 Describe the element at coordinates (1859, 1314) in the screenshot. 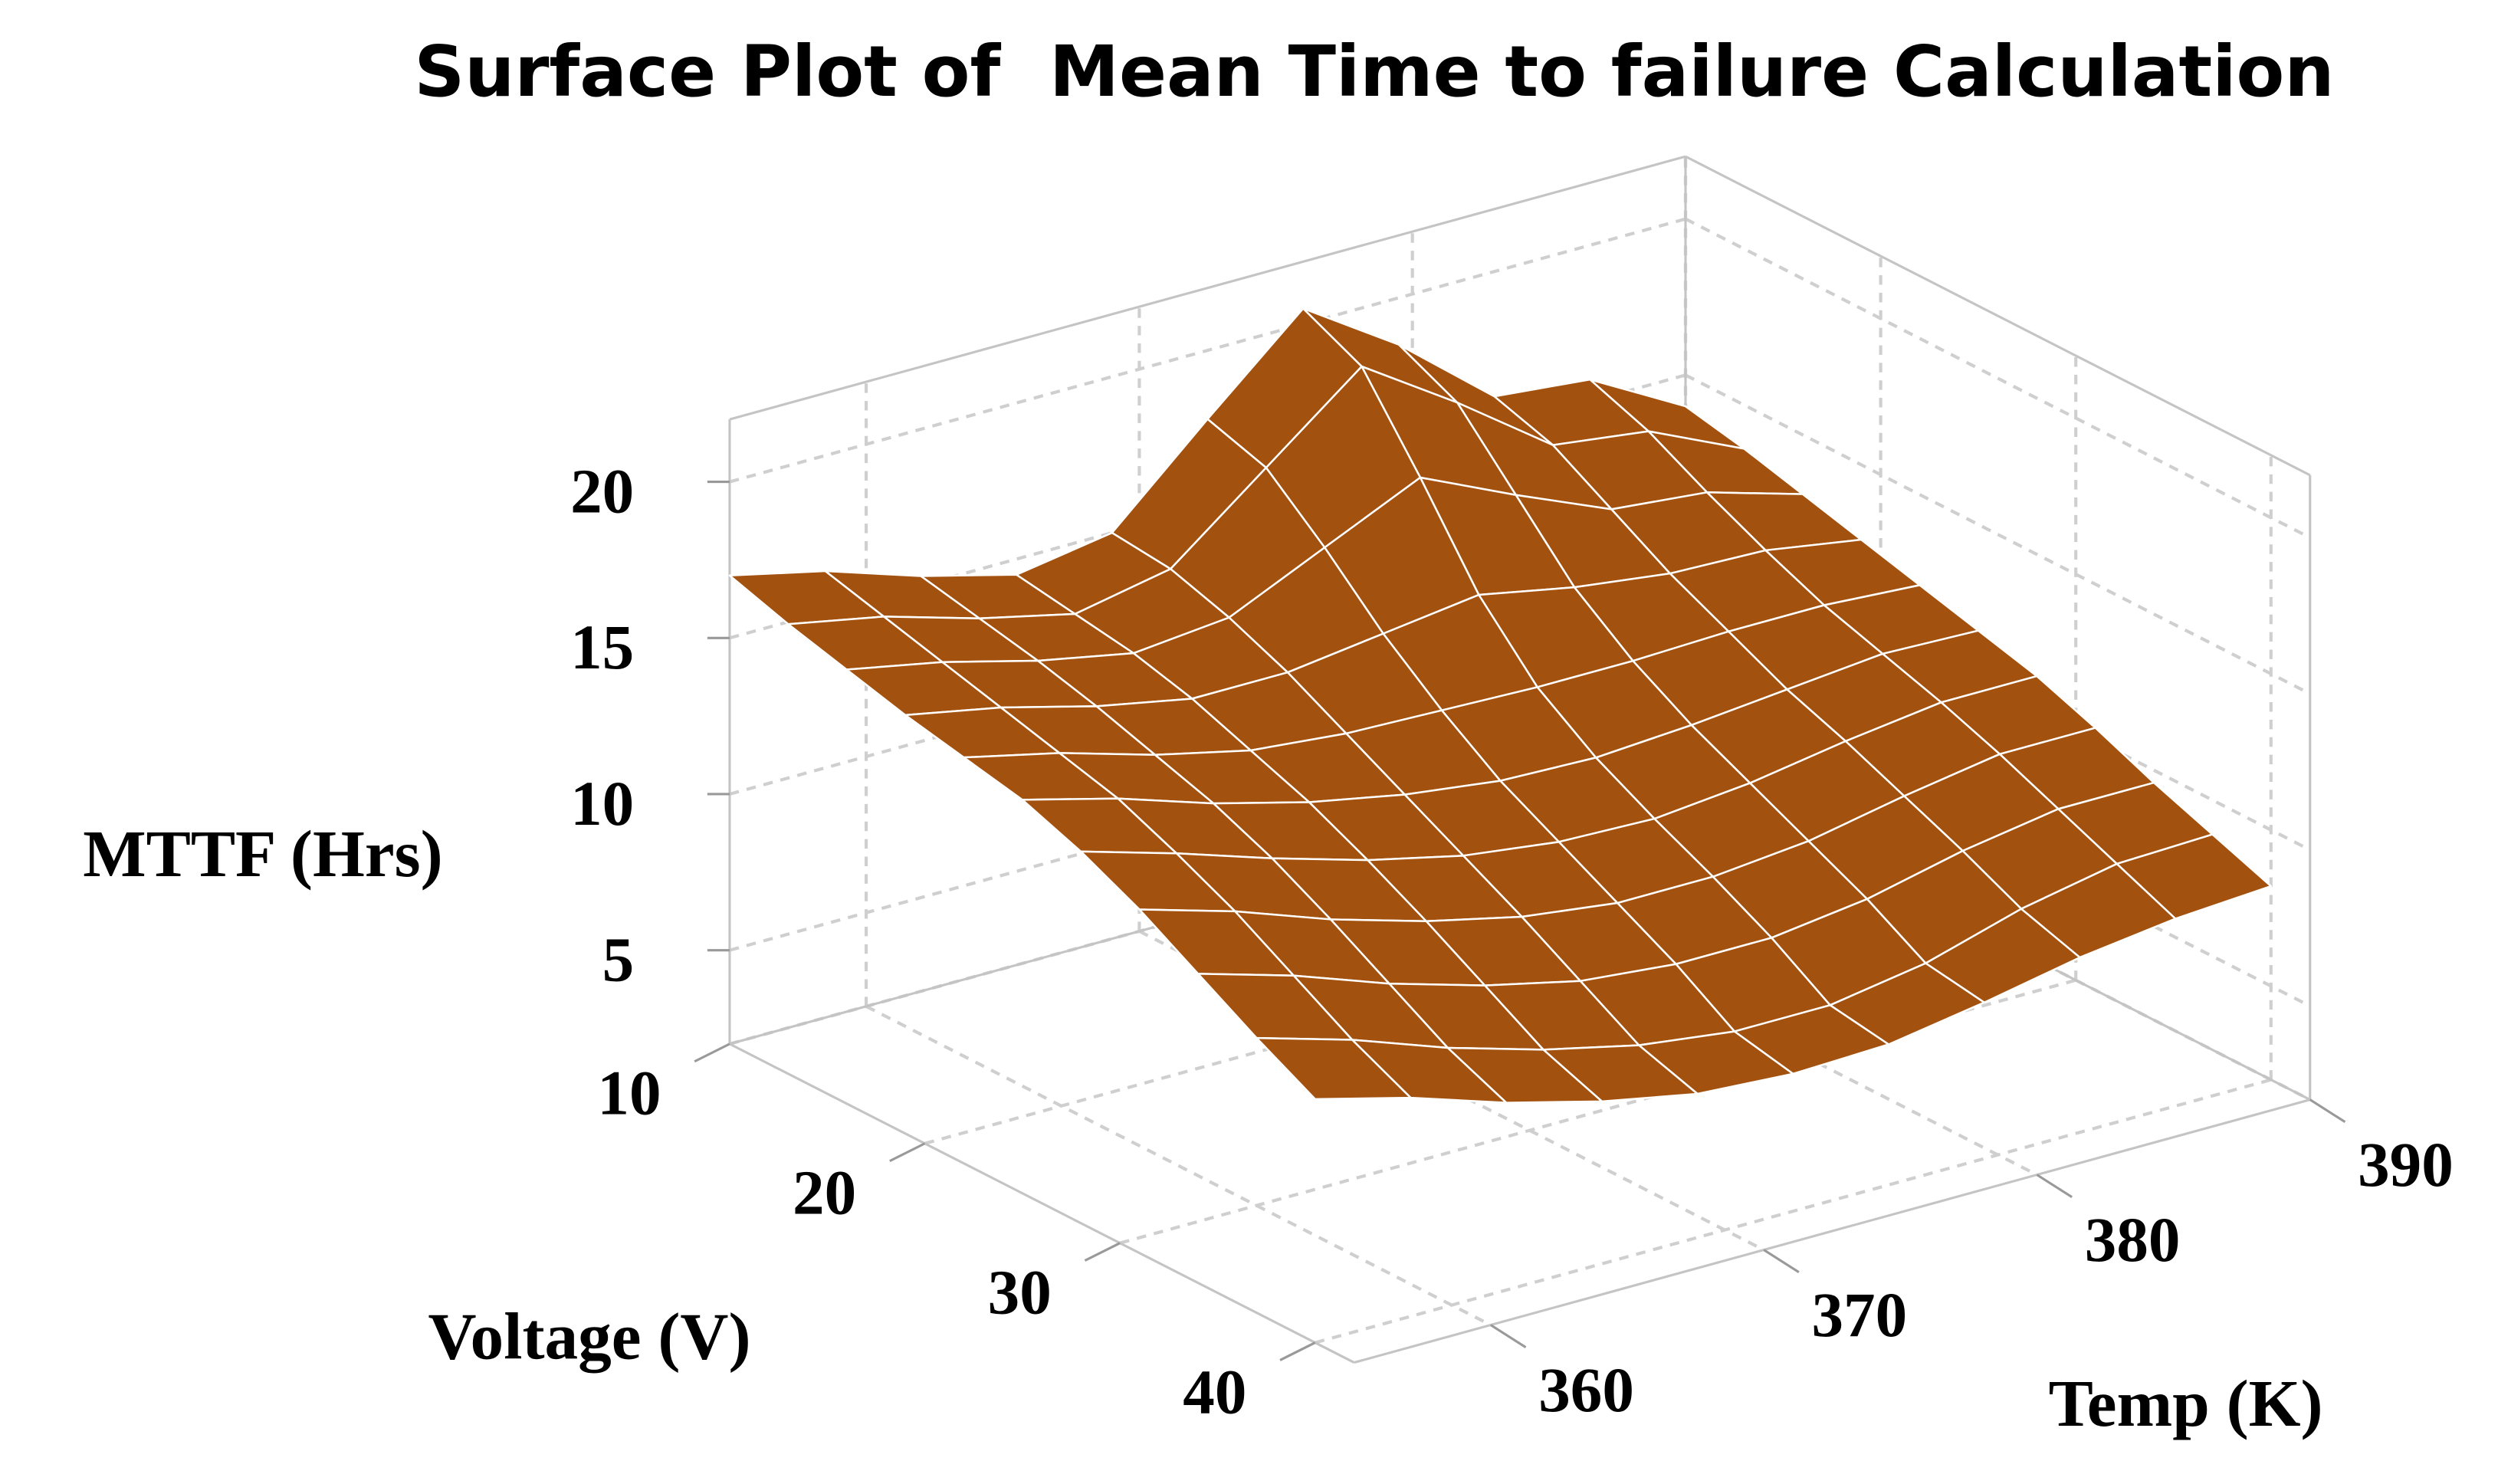

I see `y-tick-label: 370` at that location.